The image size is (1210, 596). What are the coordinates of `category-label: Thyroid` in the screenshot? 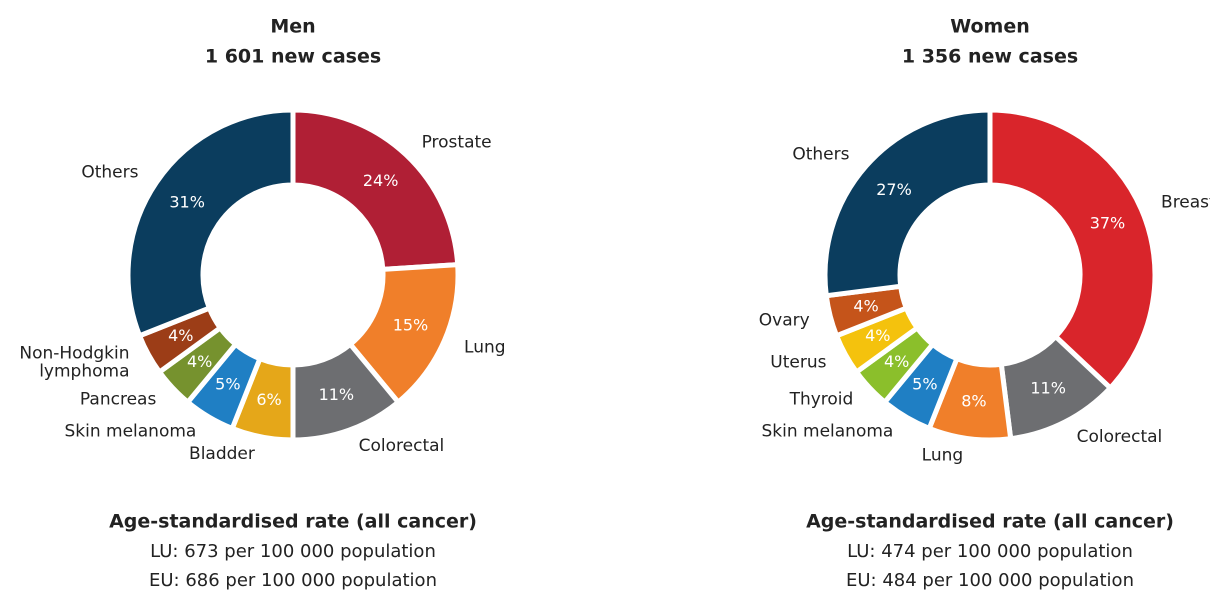 It's located at (821, 400).